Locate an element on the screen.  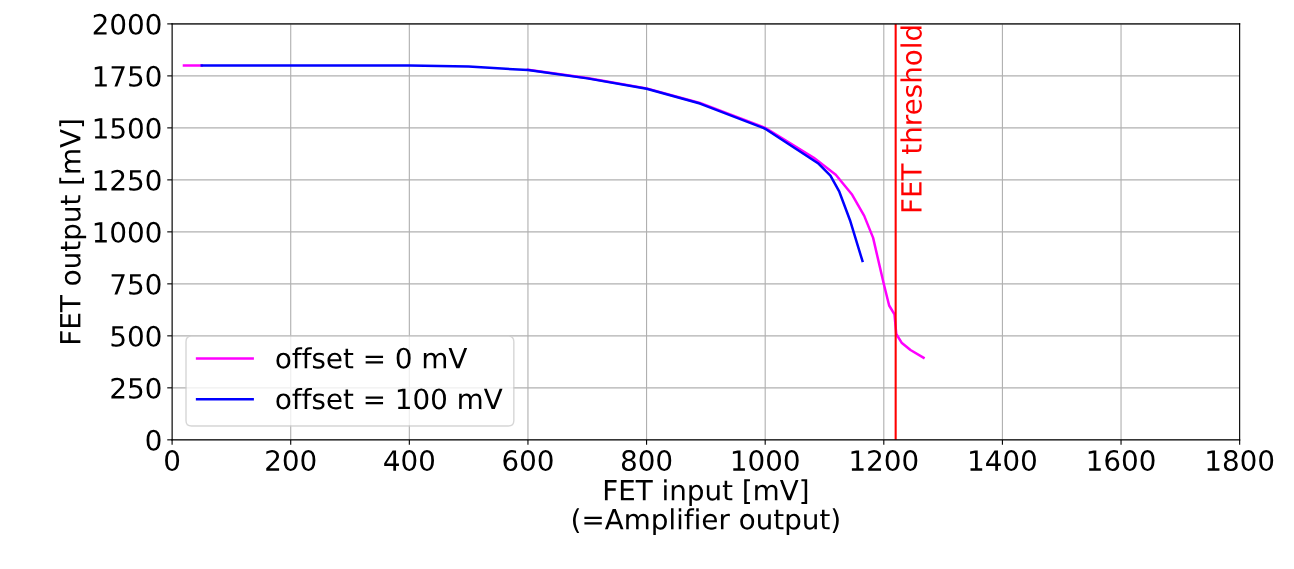
x-tick-label: 0 is located at coordinates (172, 461).